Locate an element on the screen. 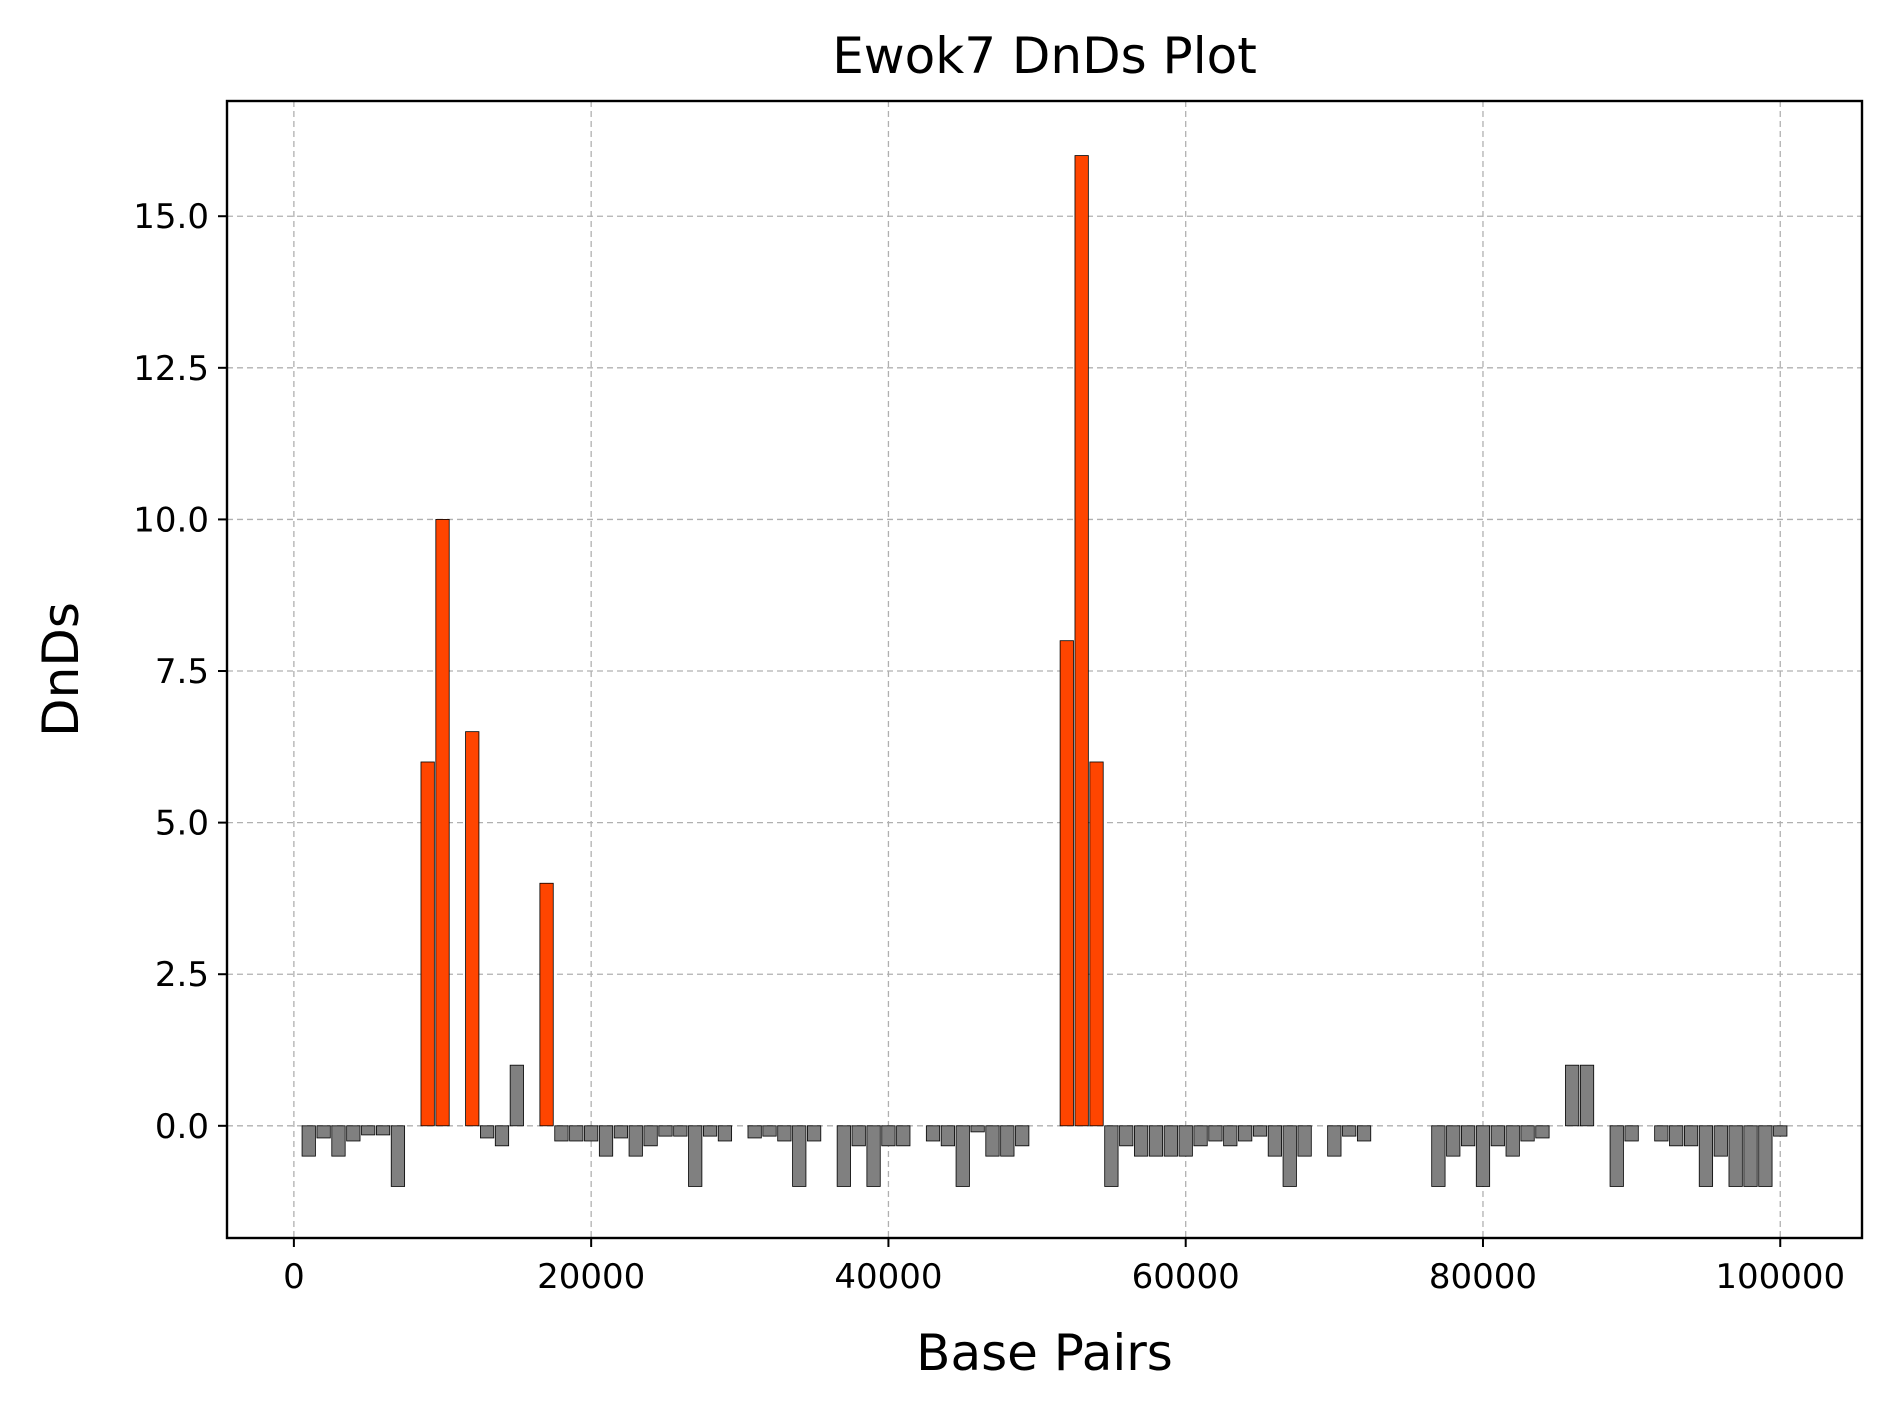 The image size is (1885, 1410). x-tick-label: 60000 is located at coordinates (1186, 1277).